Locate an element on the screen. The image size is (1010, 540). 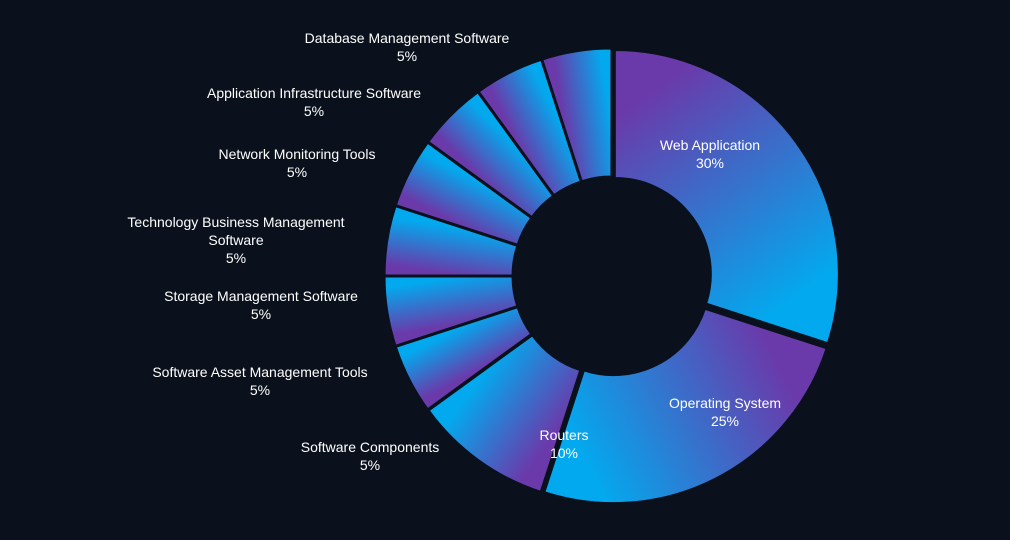
slice-routers is located at coordinates (504, 413).